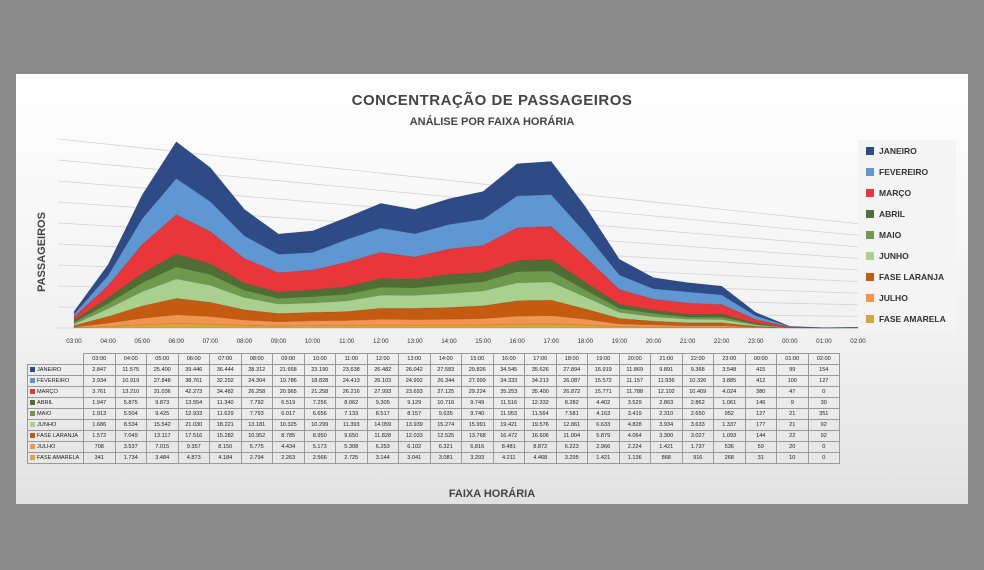  What do you see at coordinates (256, 381) in the screenshot?
I see `table-cell: 24.304` at bounding box center [256, 381].